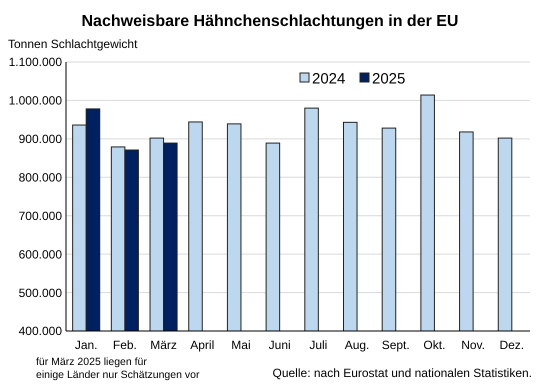 The width and height of the screenshot is (540, 391). What do you see at coordinates (202, 345) in the screenshot?
I see `x-tick-label: April` at bounding box center [202, 345].